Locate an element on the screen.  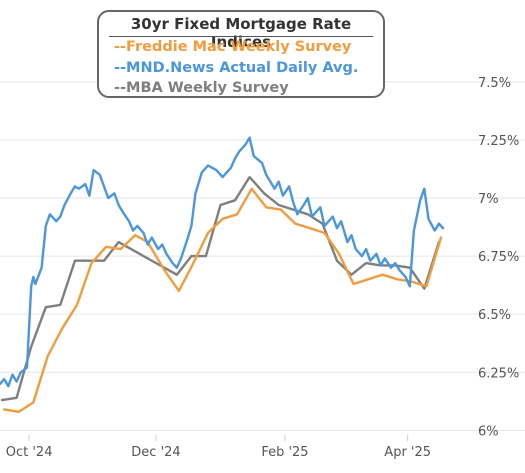
x-axis-ticks: Oct '24 Dec '24 Feb '25 Apr '25 is located at coordinates (218, 452).